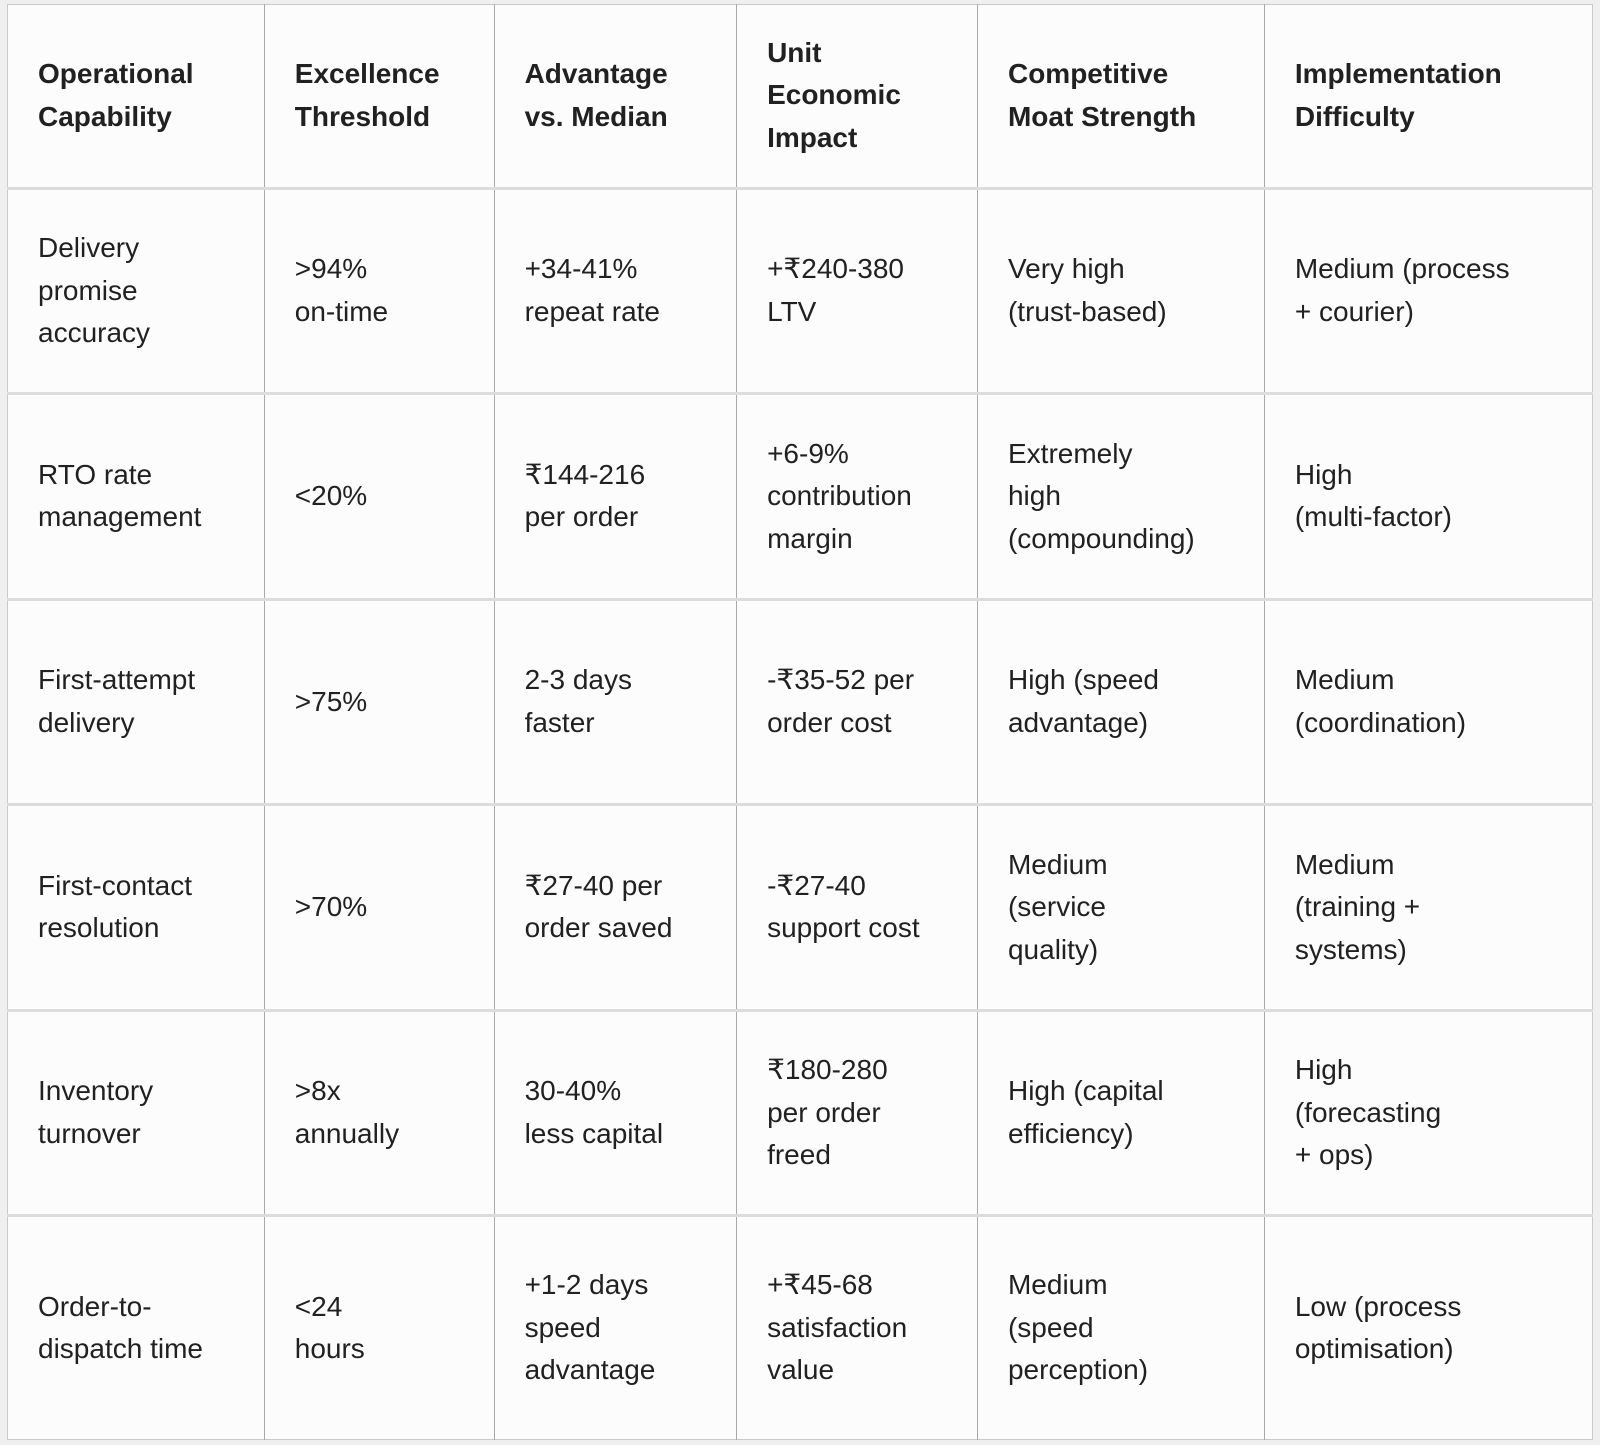  Describe the element at coordinates (1120, 96) in the screenshot. I see `column-header-competitive-moat-strength: Competitive Moat Strength` at that location.